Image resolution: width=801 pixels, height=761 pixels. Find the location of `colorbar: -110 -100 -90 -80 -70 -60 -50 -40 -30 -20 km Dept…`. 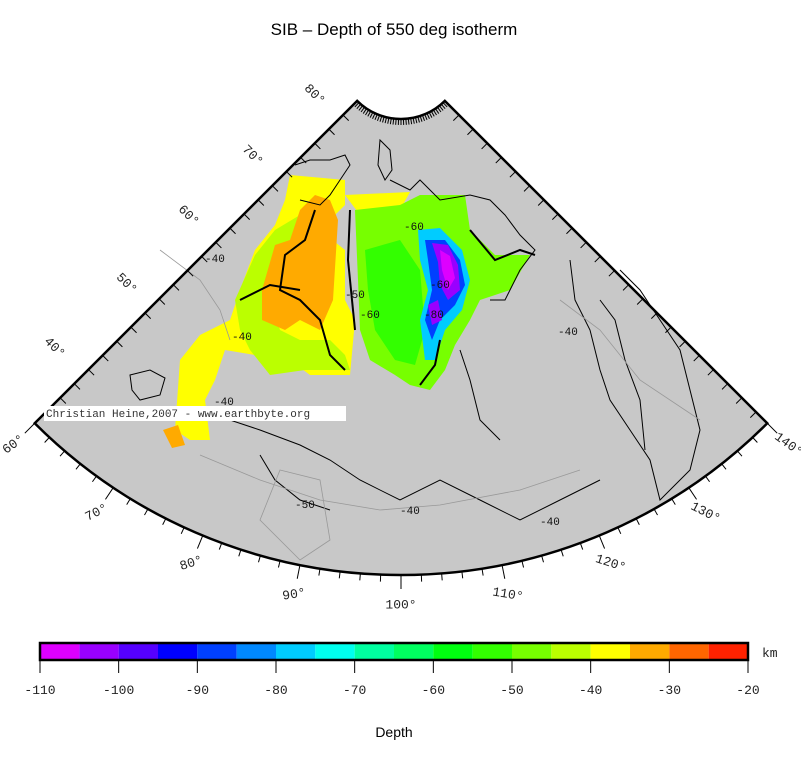

colorbar: -110 -100 -90 -80 -70 -60 -50 -40 -30 -20 km Dept… is located at coordinates (401, 690).